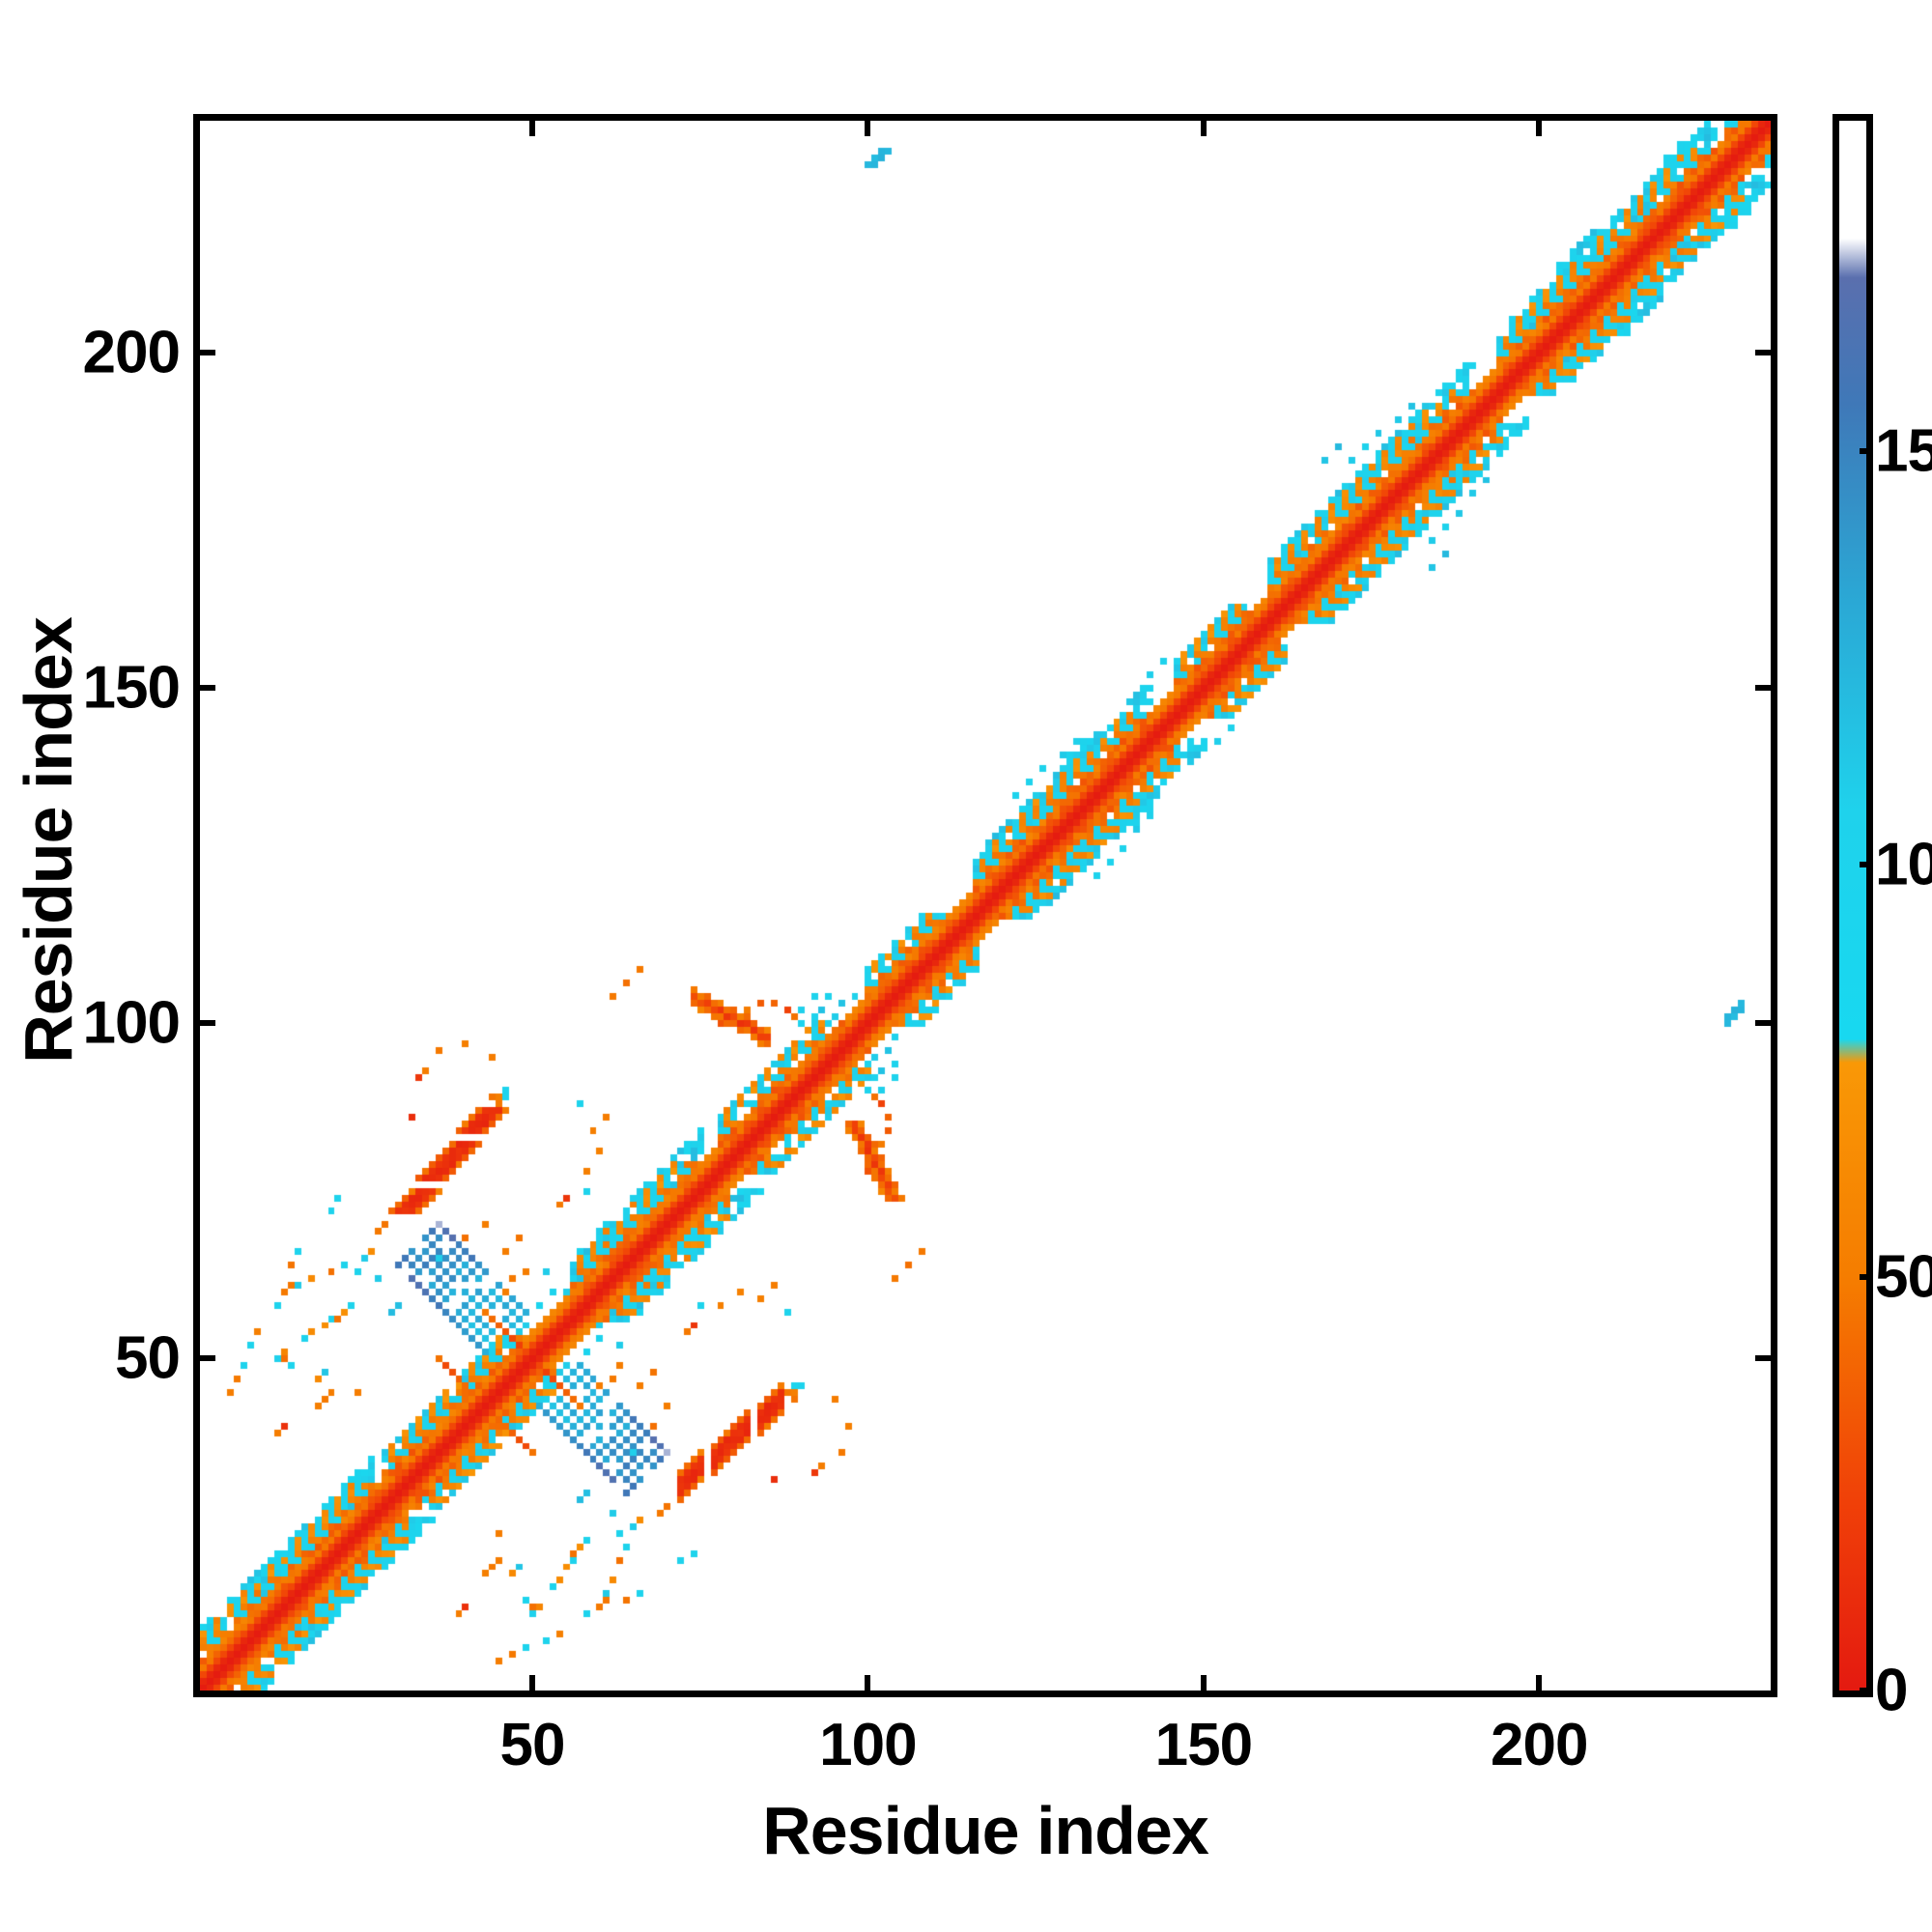 The width and height of the screenshot is (1932, 1932). I want to click on x-axis-title: Residue index, so click(985, 1830).